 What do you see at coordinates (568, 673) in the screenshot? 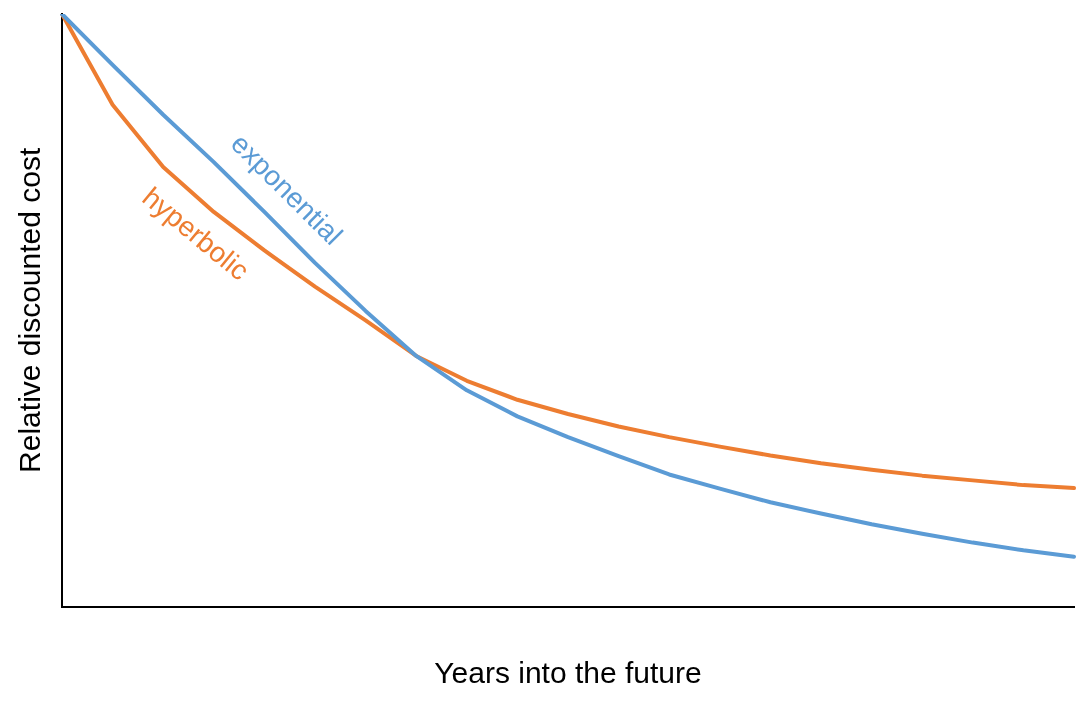
I see `x-axis-title: Years into the future` at bounding box center [568, 673].